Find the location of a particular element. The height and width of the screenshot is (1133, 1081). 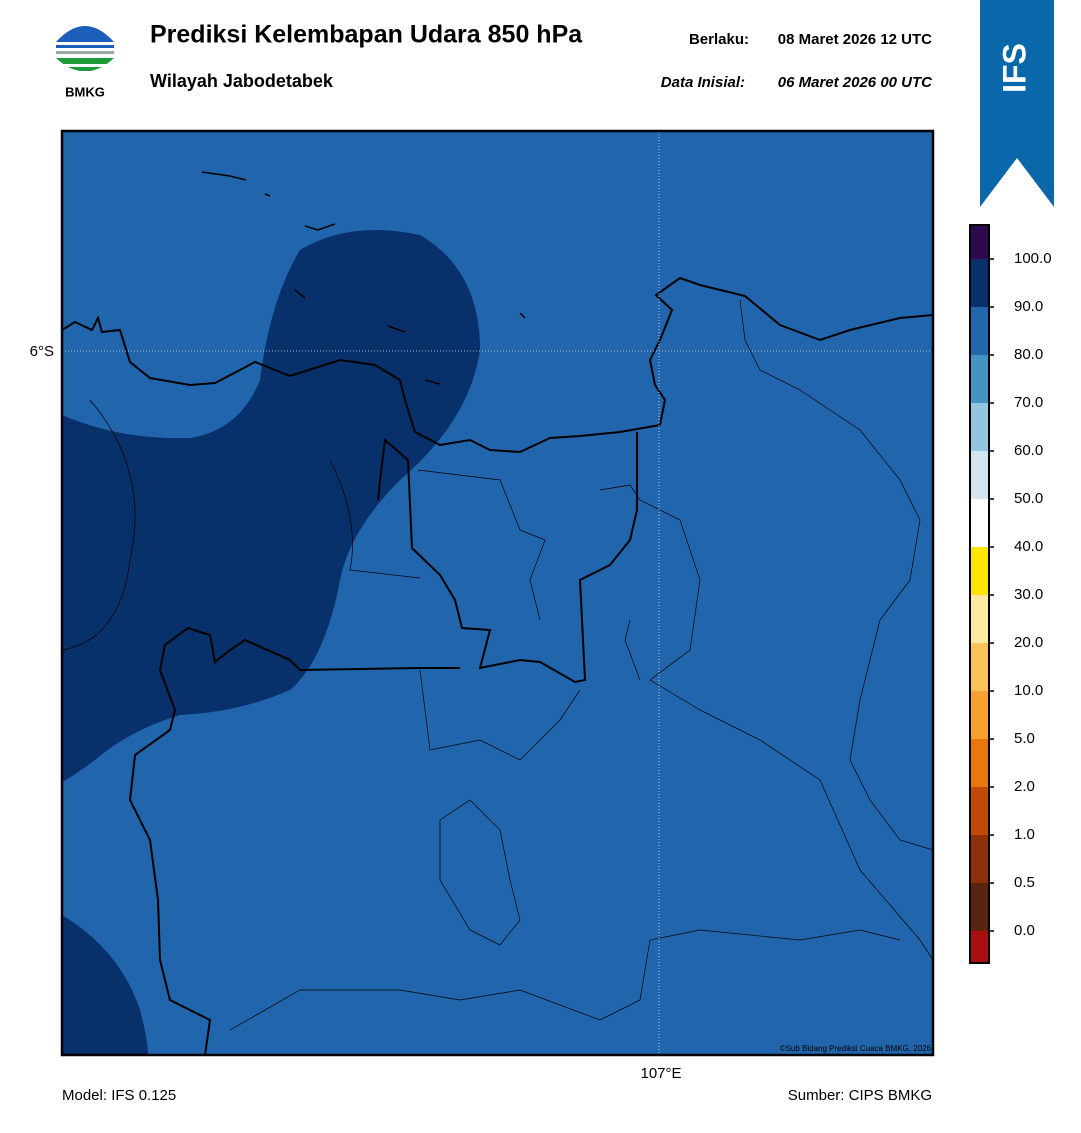

colorbar-label: 1.0 is located at coordinates (1024, 834).